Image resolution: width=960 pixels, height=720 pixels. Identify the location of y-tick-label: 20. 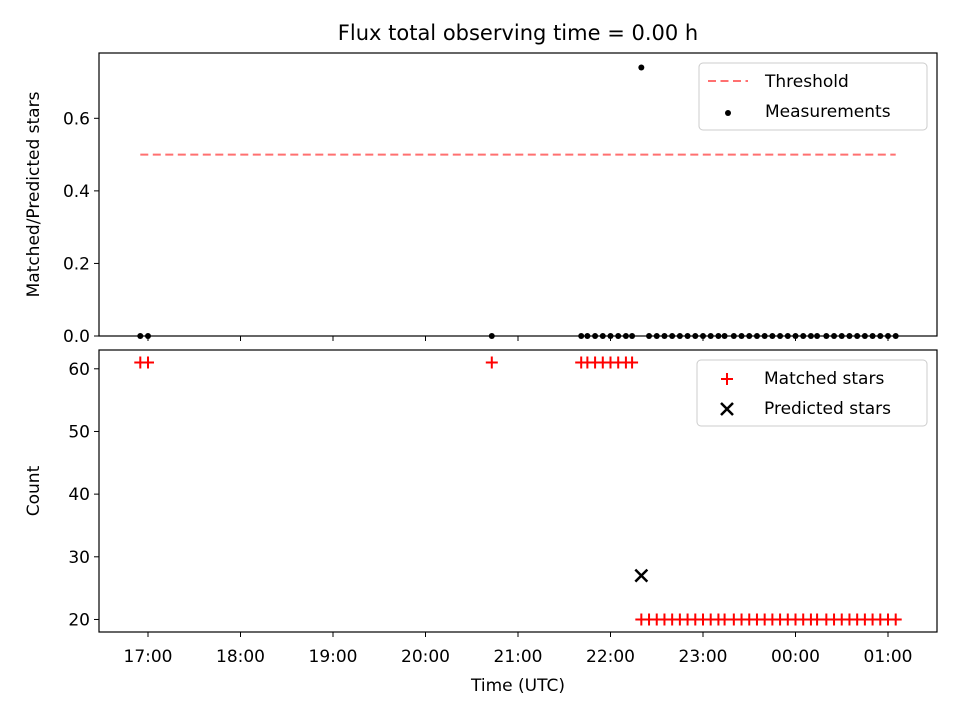
(79, 620).